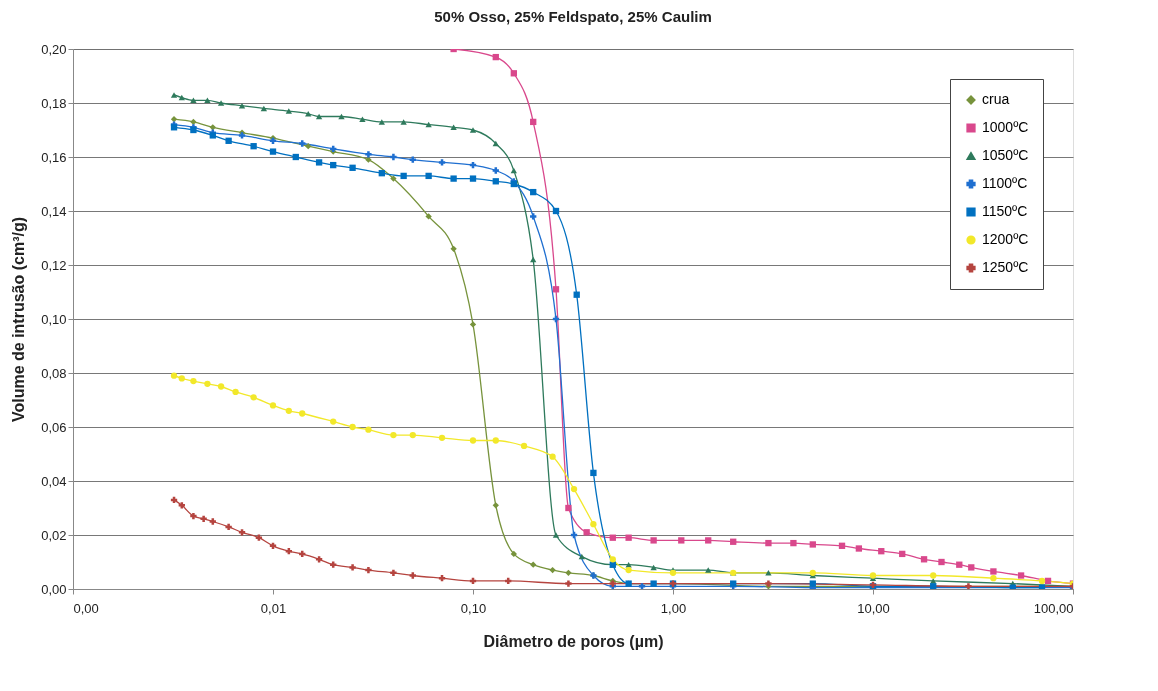 The image size is (1158, 691). What do you see at coordinates (54, 157) in the screenshot?
I see `y-tick-label: 0,16` at bounding box center [54, 157].